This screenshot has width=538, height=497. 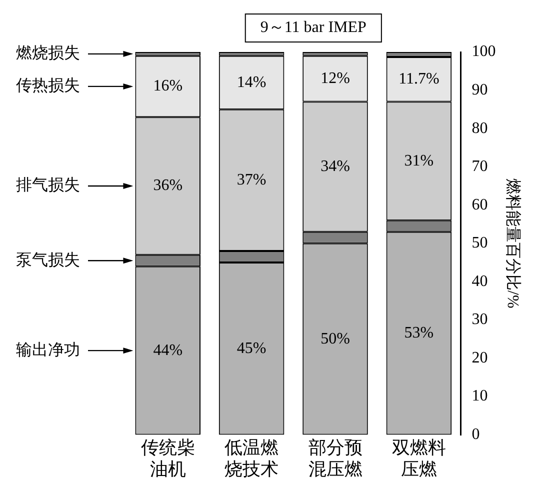 I want to click on data-label: 50%, so click(x=335, y=339).